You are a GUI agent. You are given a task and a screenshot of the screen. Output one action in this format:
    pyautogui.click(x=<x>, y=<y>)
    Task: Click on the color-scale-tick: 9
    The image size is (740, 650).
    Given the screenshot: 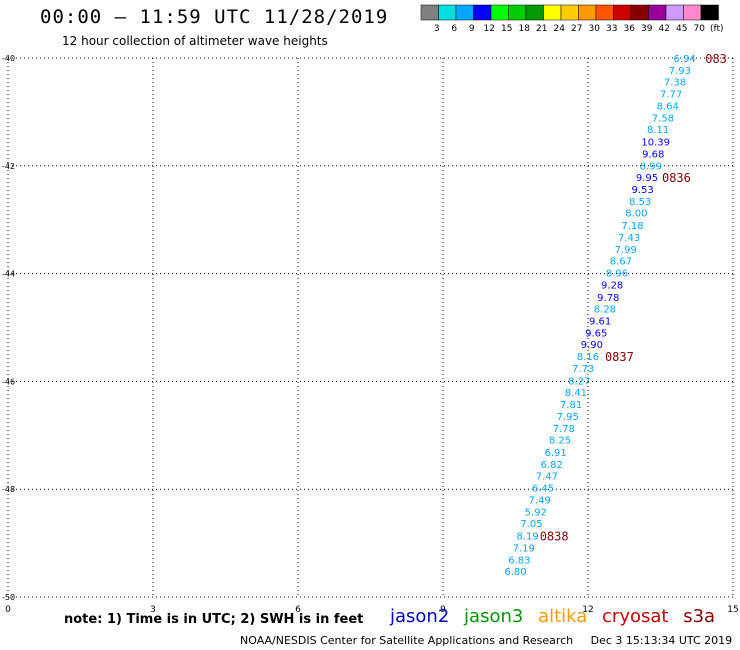 What is the action you would take?
    pyautogui.click(x=472, y=29)
    